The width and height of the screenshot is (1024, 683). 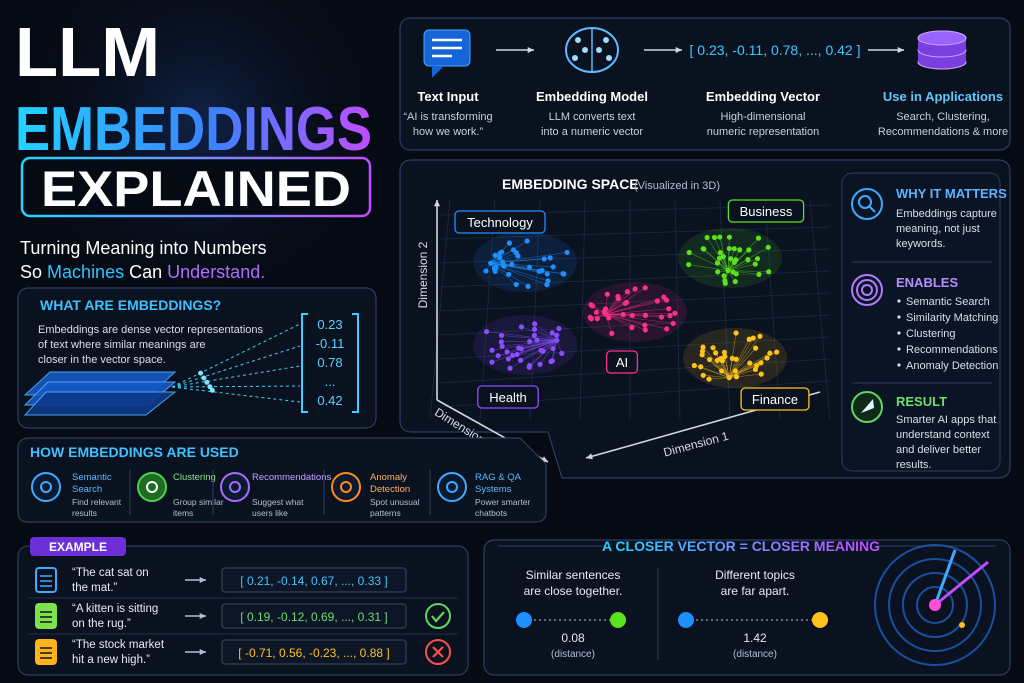 What do you see at coordinates (134, 452) in the screenshot?
I see `section-title: HOW EMBEDDINGS ARE USED` at bounding box center [134, 452].